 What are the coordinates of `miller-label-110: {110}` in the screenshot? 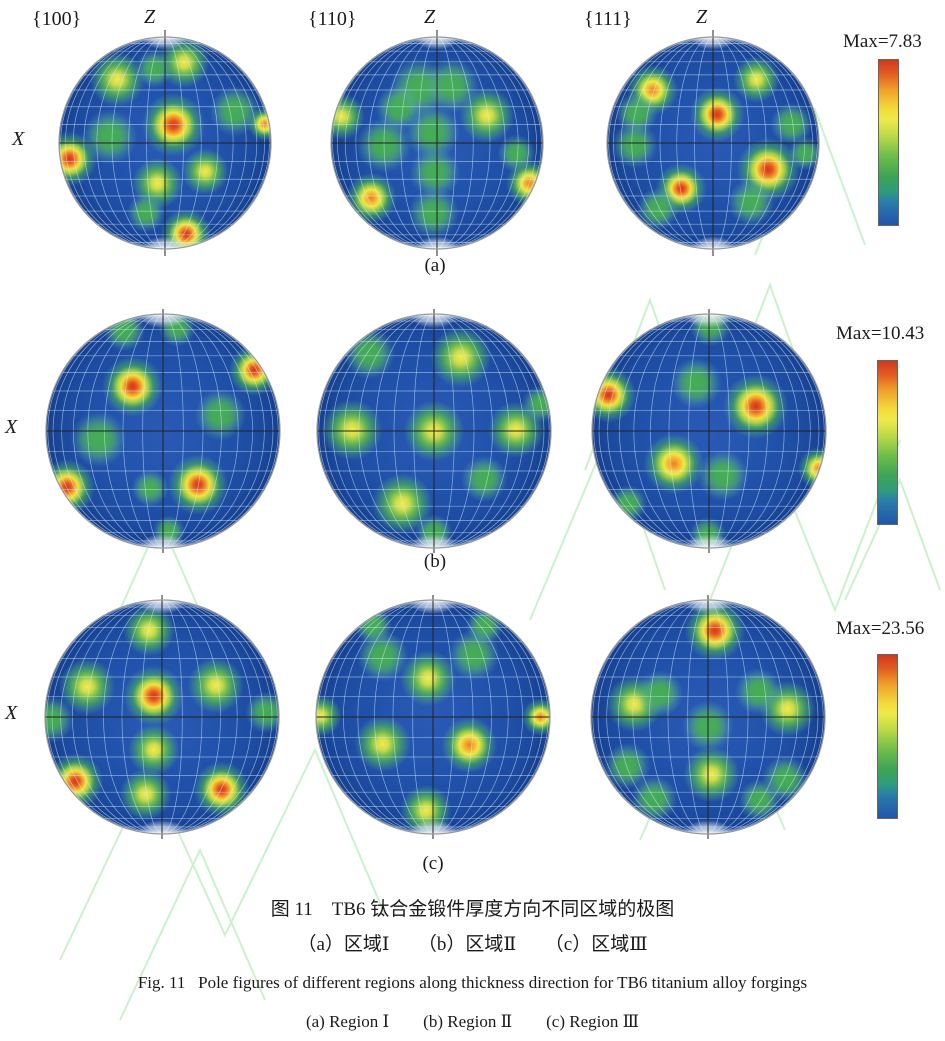 It's located at (332, 19).